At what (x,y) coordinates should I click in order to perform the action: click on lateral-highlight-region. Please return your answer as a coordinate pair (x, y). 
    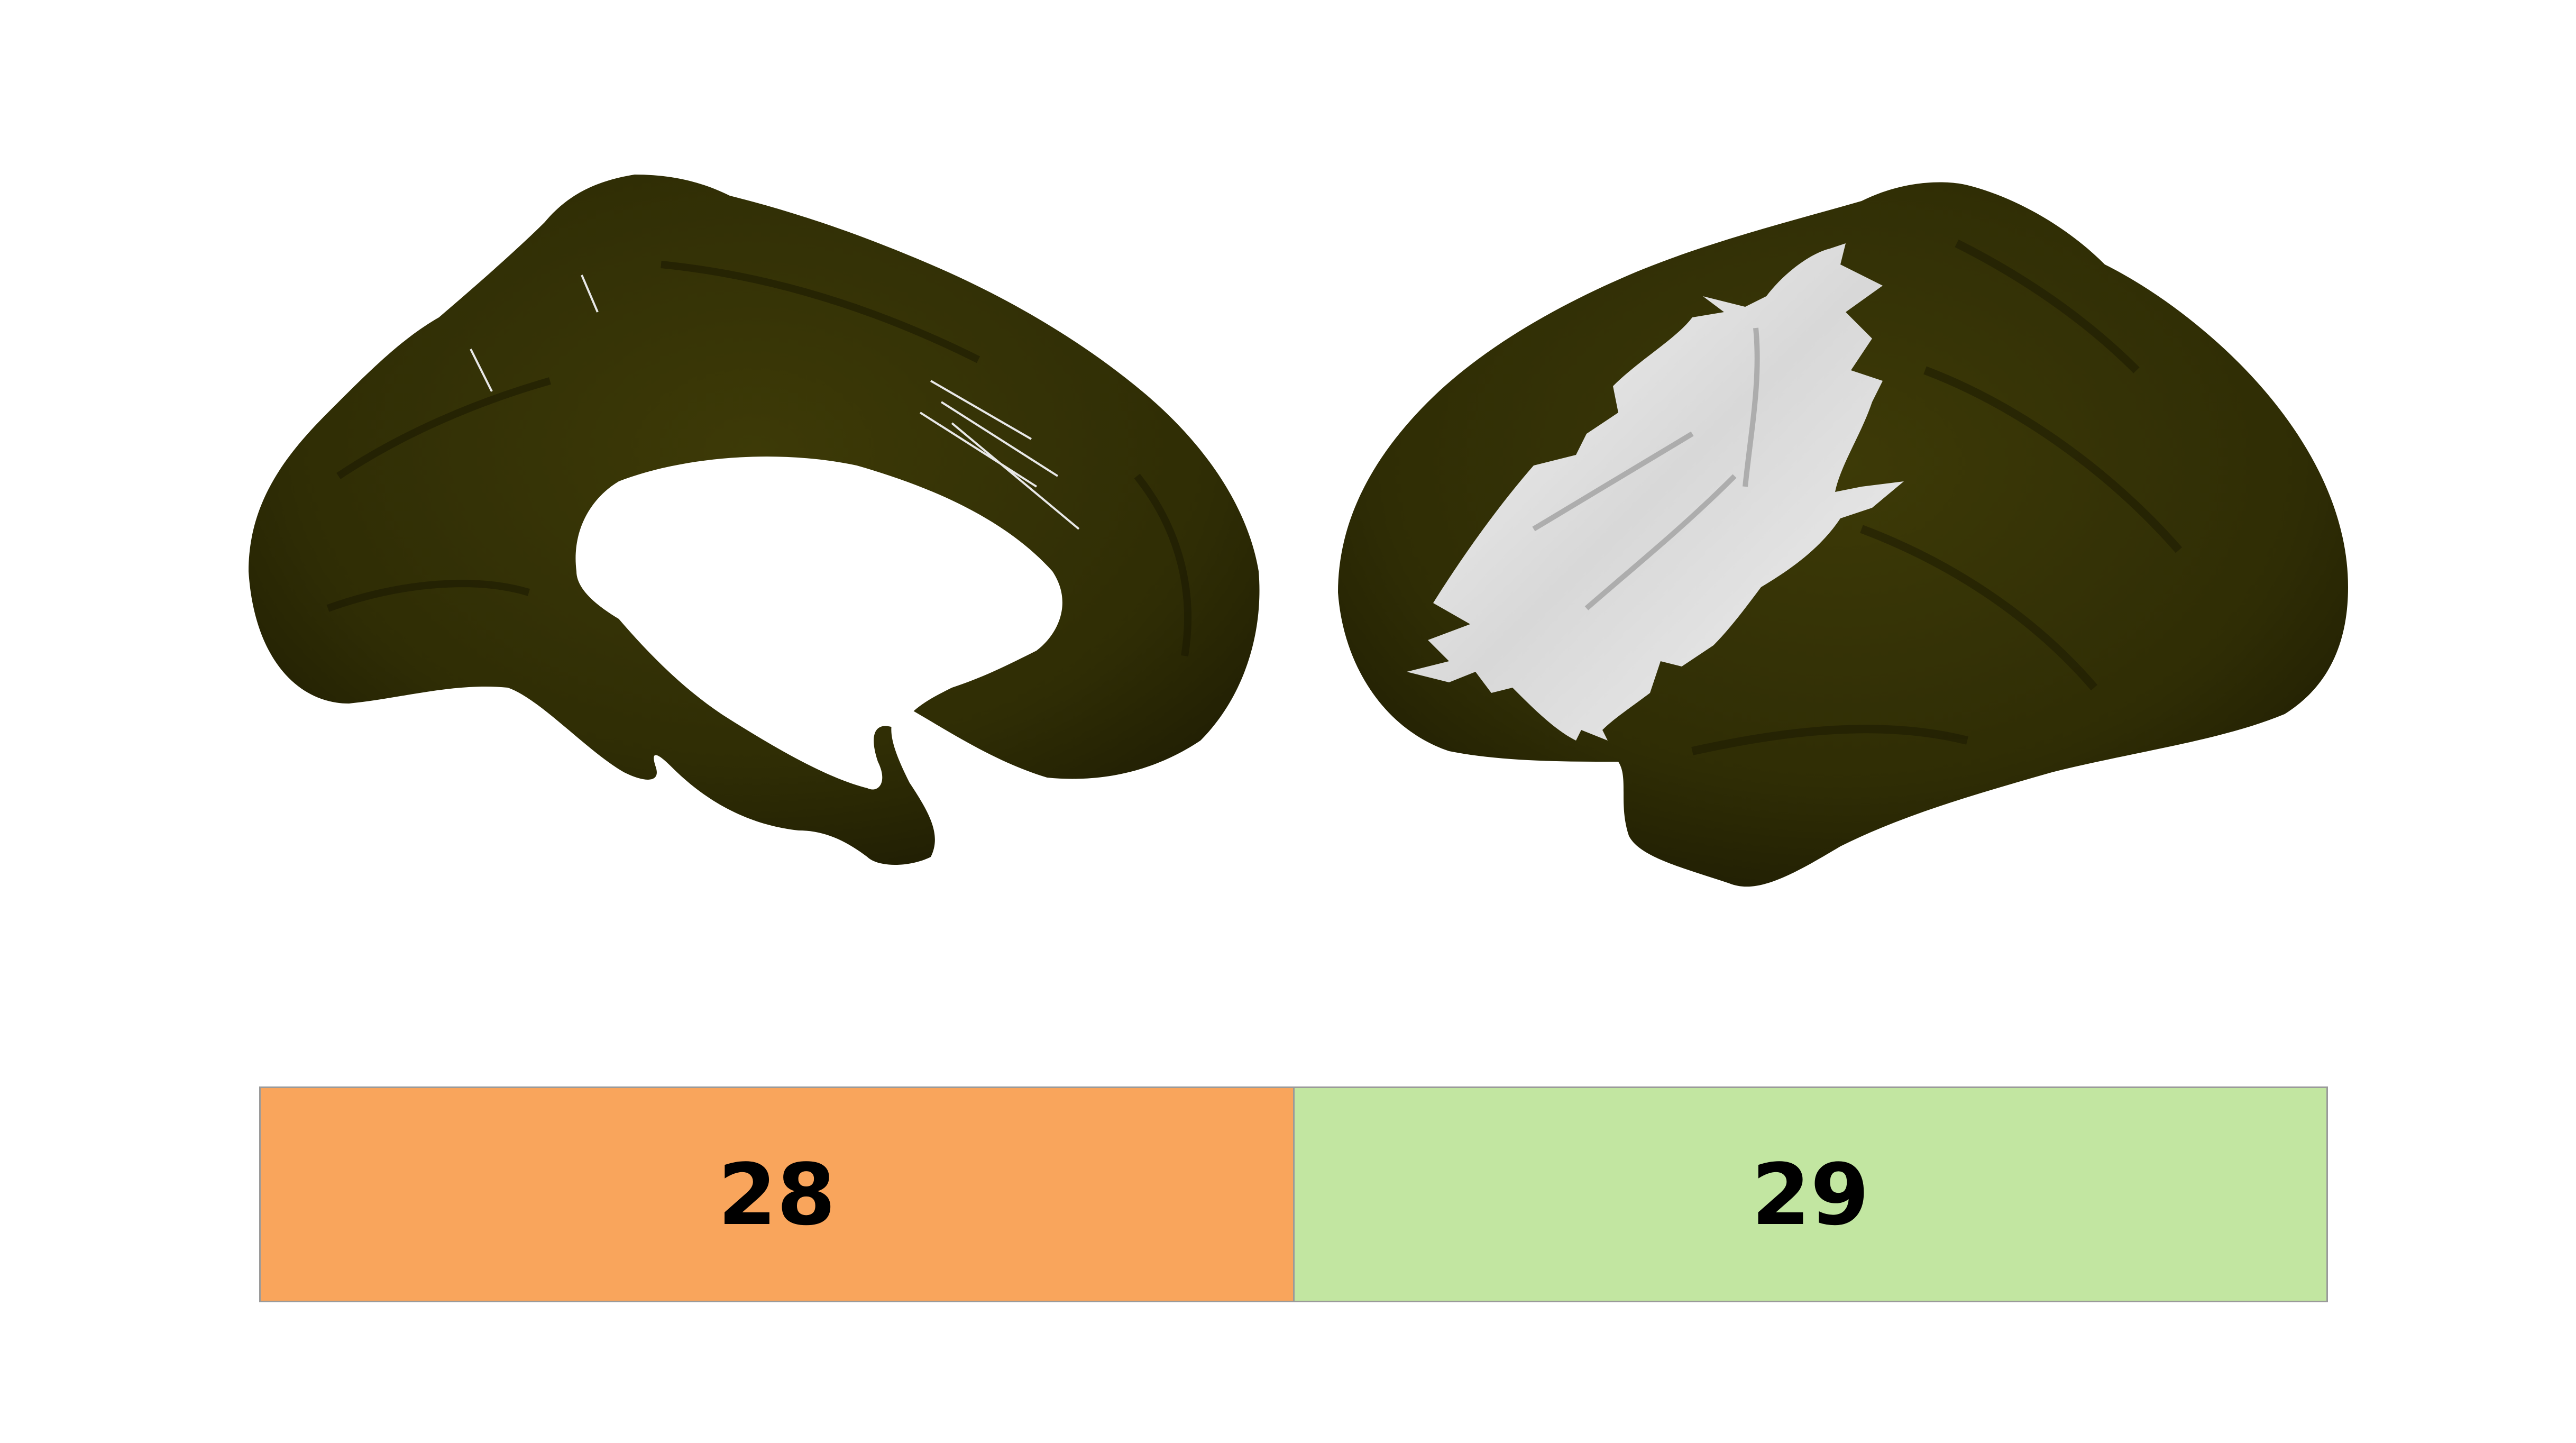
    Looking at the image, I should click on (1656, 492).